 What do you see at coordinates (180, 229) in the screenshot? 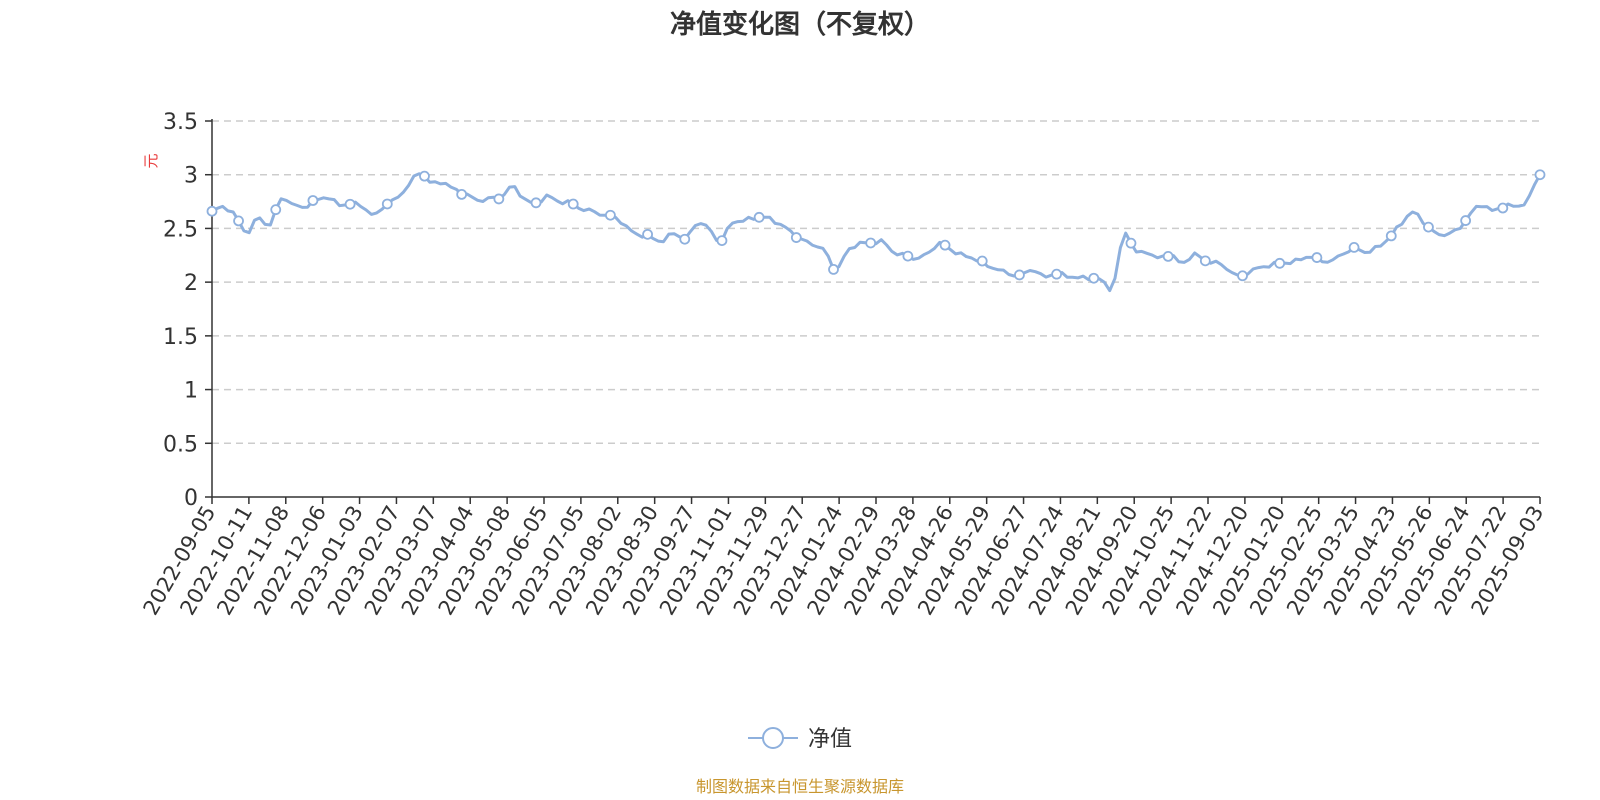
I see `y-tick-label: 2.5` at bounding box center [180, 229].